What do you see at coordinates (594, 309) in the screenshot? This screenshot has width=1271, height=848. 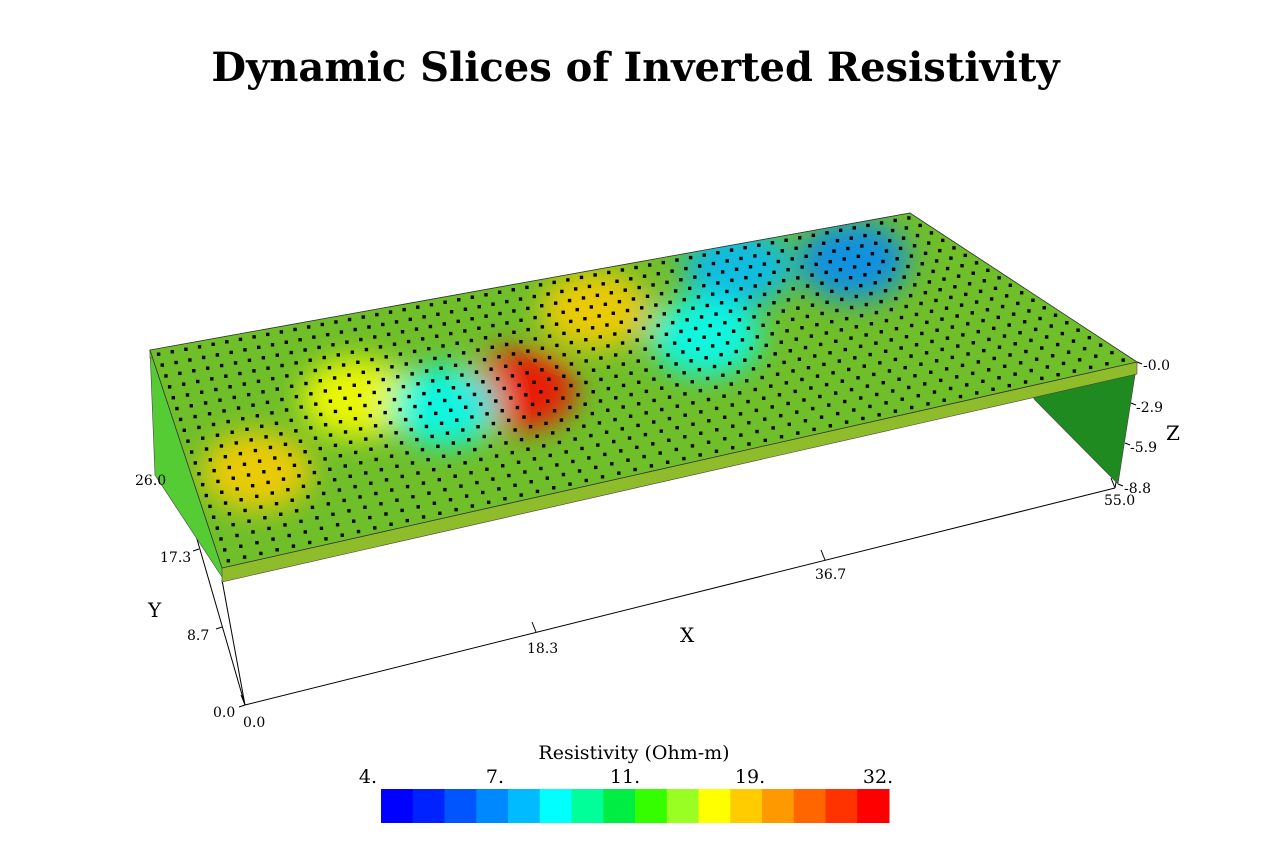 I see `resistivity-anomaly` at bounding box center [594, 309].